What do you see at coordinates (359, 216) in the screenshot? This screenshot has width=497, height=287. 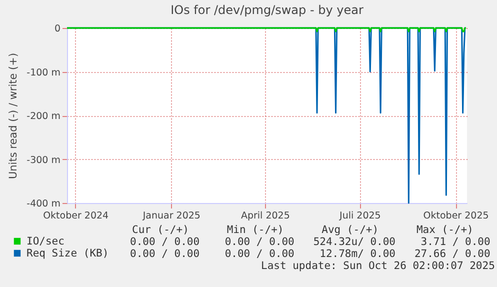 I see `x-tick-label: Juli 2025` at bounding box center [359, 216].